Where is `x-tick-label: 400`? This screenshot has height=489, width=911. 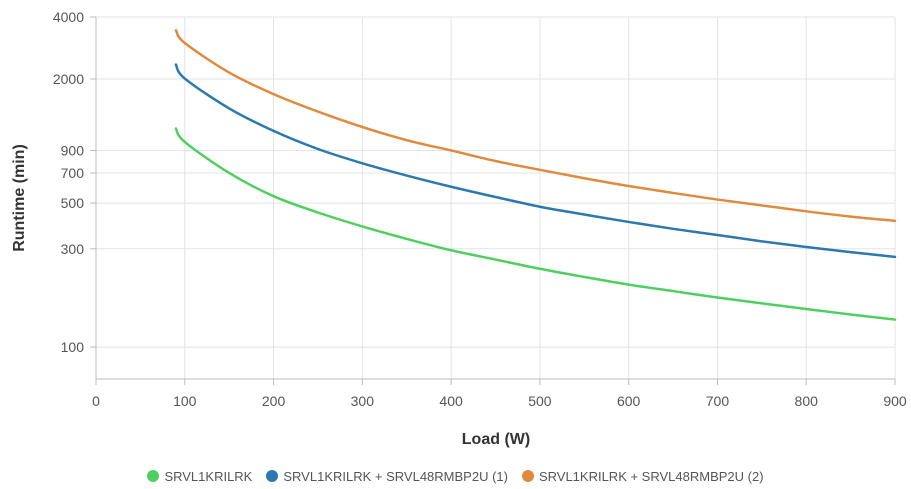
x-tick-label: 400 is located at coordinates (451, 401).